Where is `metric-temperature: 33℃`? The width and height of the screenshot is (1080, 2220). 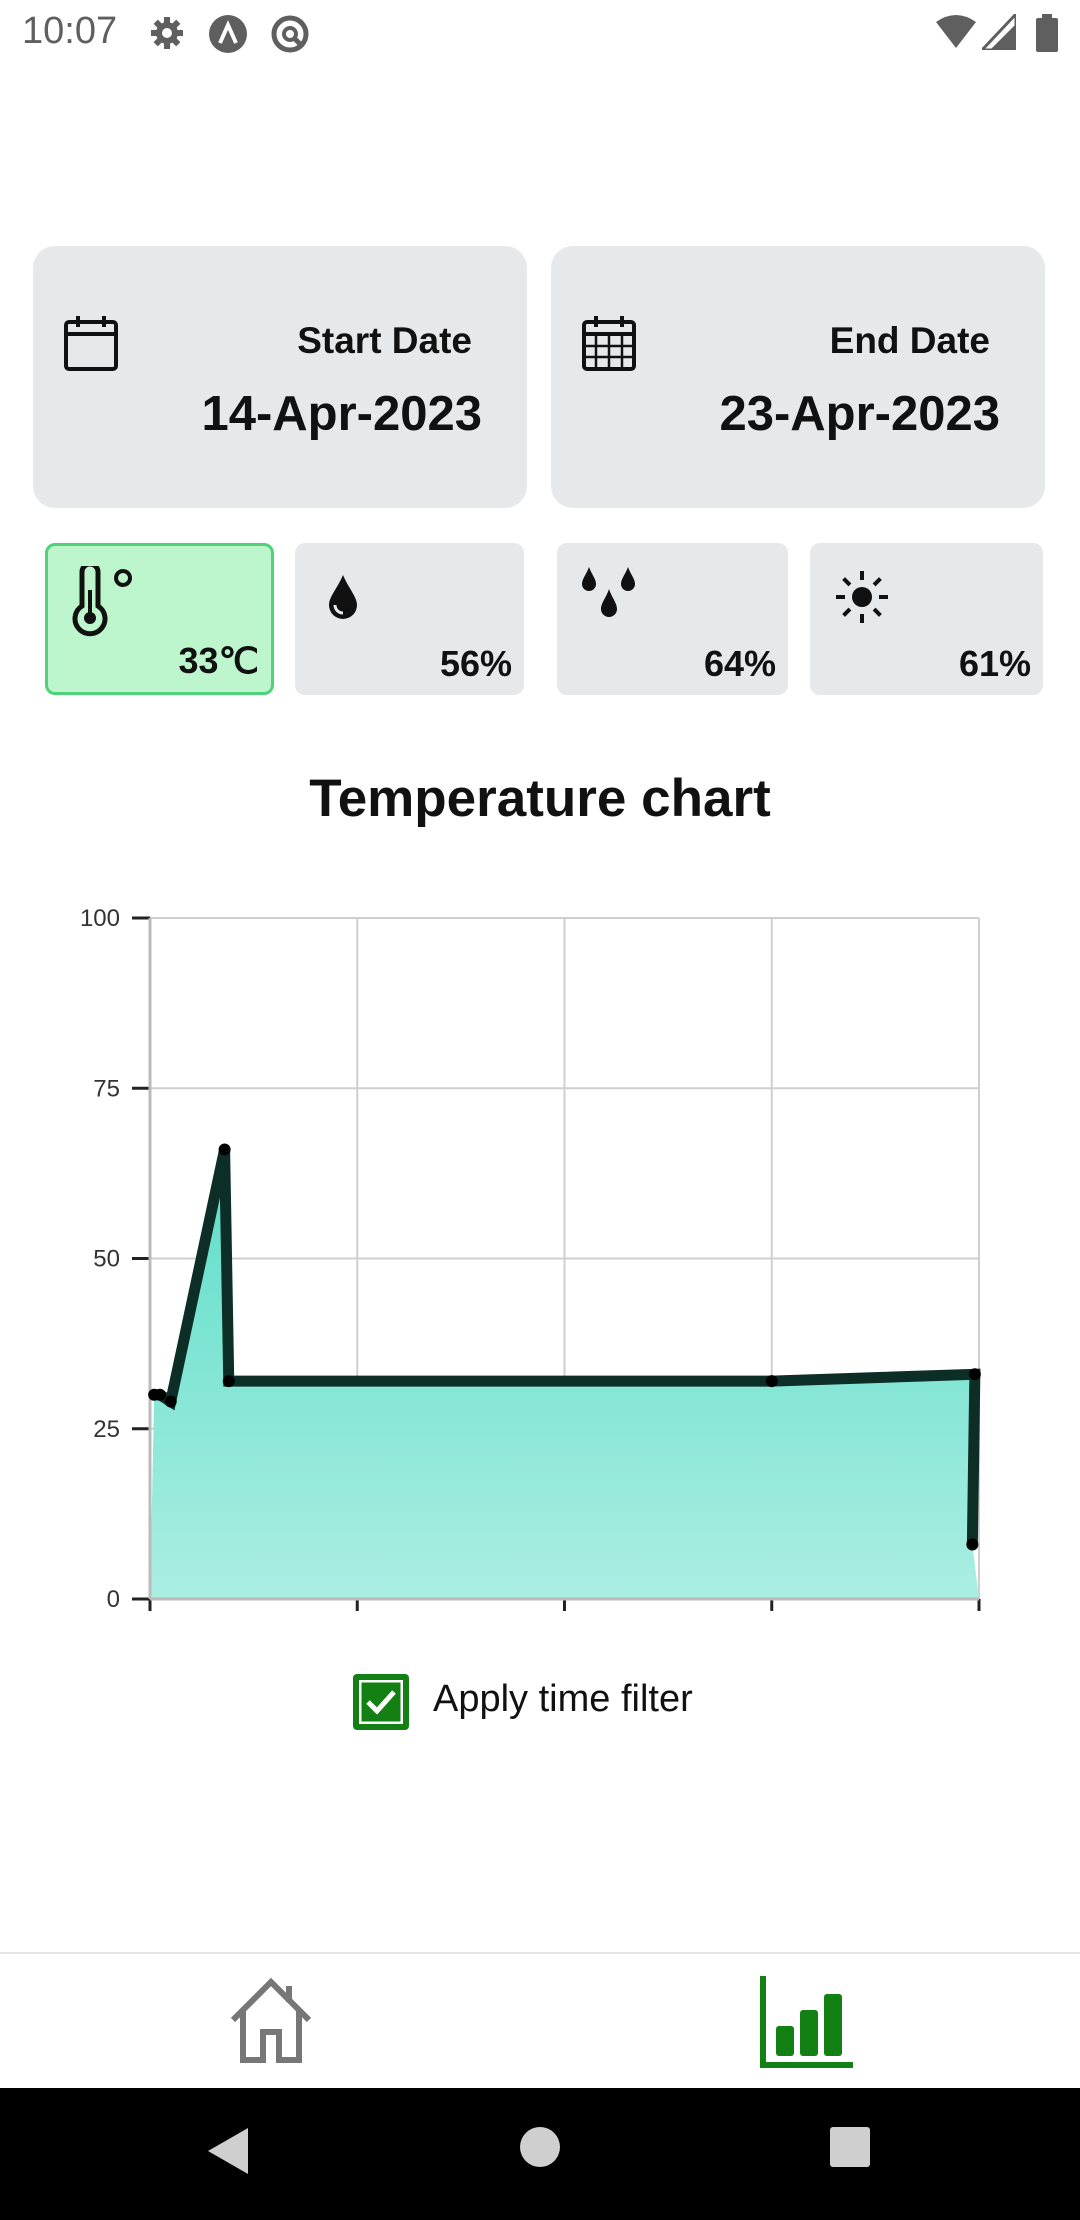
metric-temperature: 33℃ is located at coordinates (159, 619).